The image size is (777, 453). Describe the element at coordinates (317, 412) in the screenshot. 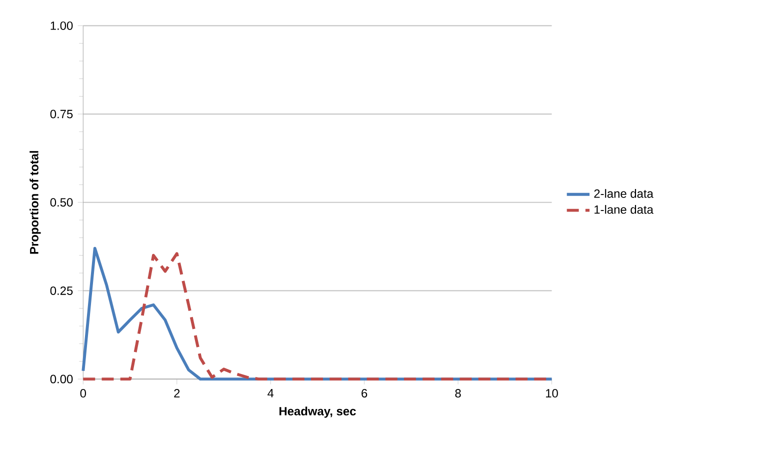

I see `x-axis-title: Headway, sec` at that location.